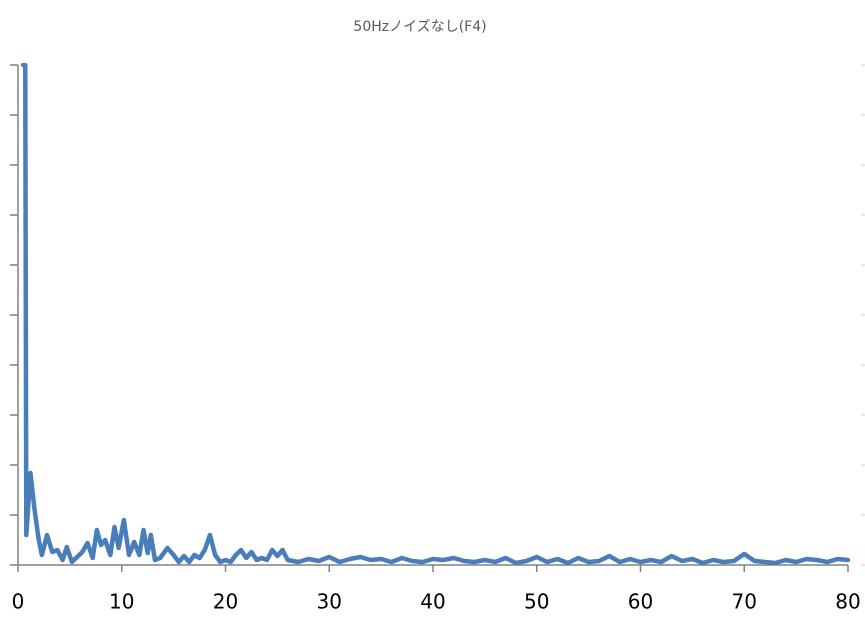 This screenshot has width=865, height=621. What do you see at coordinates (536, 602) in the screenshot?
I see `x-tick-label: 50` at bounding box center [536, 602].